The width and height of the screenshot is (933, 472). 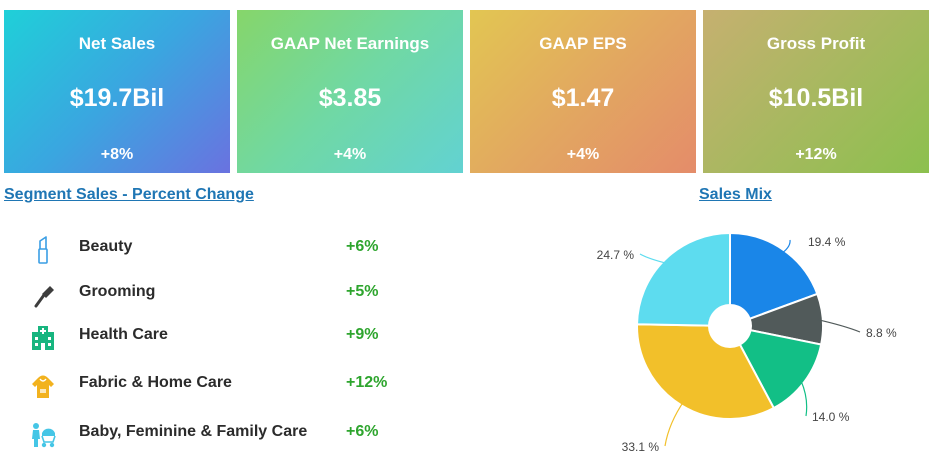 I want to click on segment-sales-title: Segment Sales - Percent Change, so click(x=129, y=194).